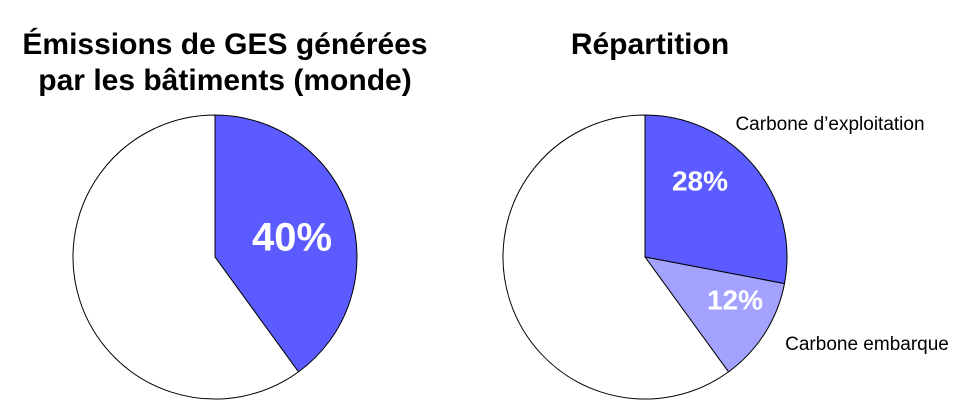 This screenshot has width=978, height=419. What do you see at coordinates (650, 44) in the screenshot?
I see `chart-title: Répartition` at bounding box center [650, 44].